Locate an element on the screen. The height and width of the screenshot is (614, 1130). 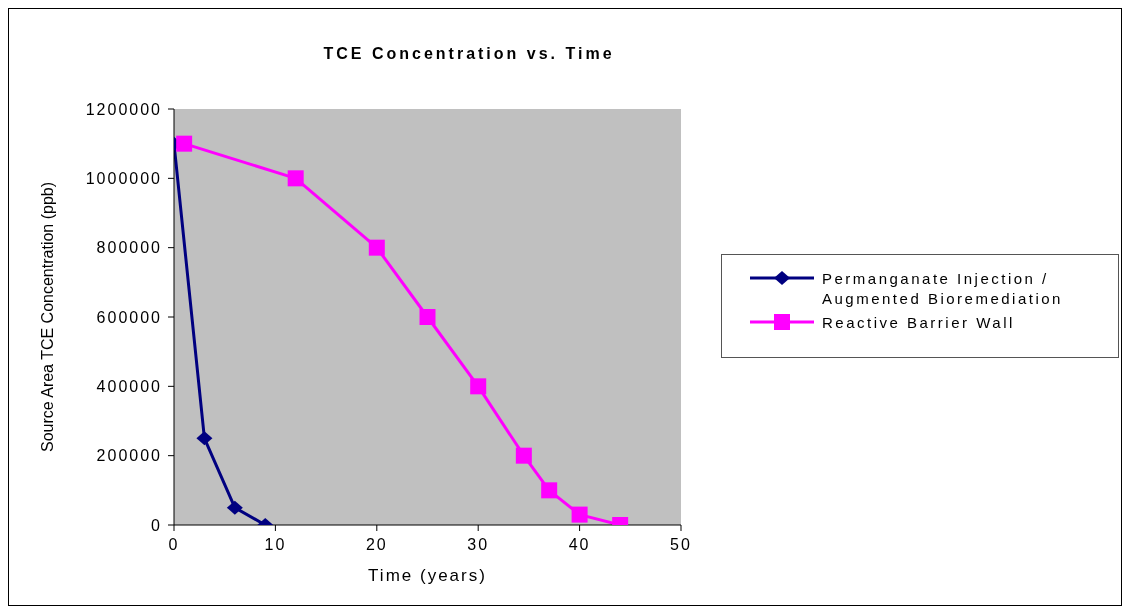
legend-label: Permanganate Injection / Augmented Bioremediation is located at coordinates (943, 289).